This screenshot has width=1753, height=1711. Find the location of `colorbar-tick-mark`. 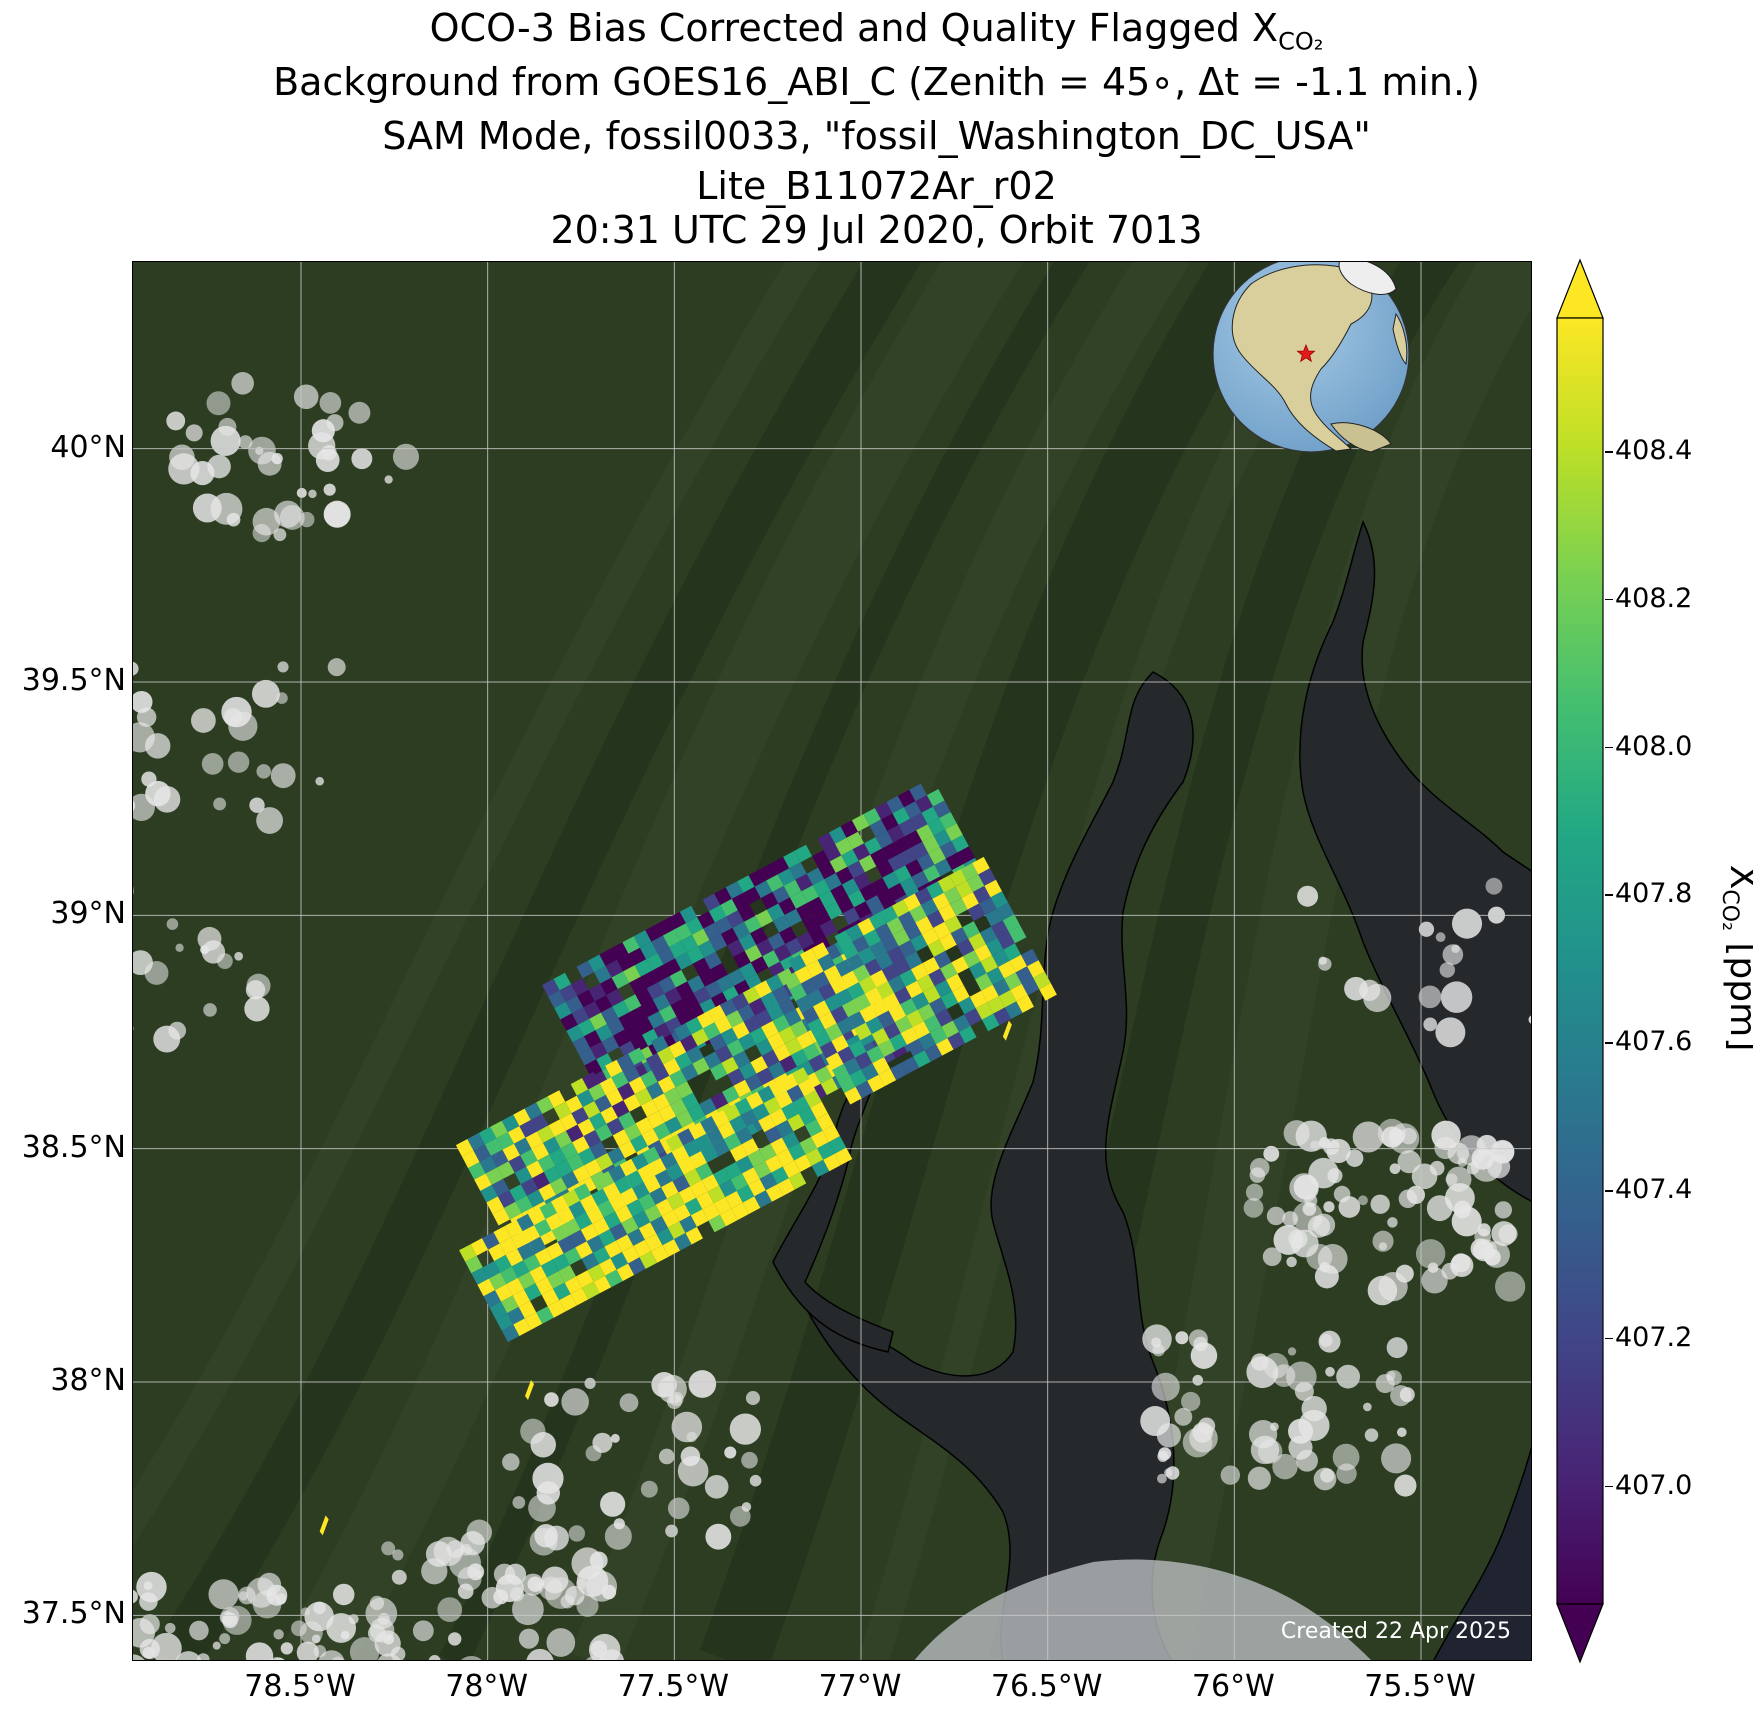

colorbar-tick-mark is located at coordinates (1609, 1486).